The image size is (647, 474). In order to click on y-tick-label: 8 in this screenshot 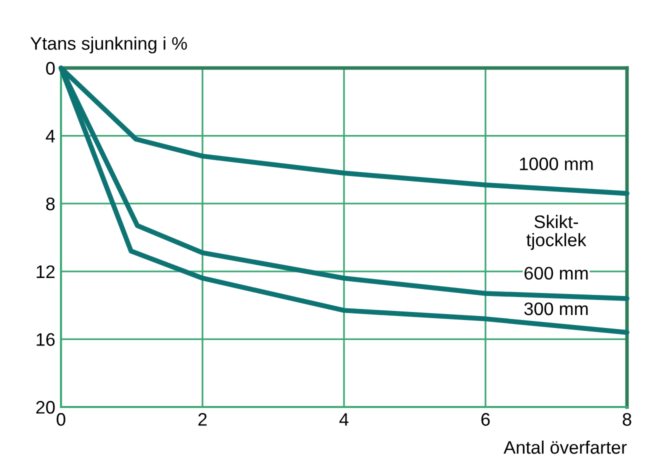, I will do `click(50, 204)`.